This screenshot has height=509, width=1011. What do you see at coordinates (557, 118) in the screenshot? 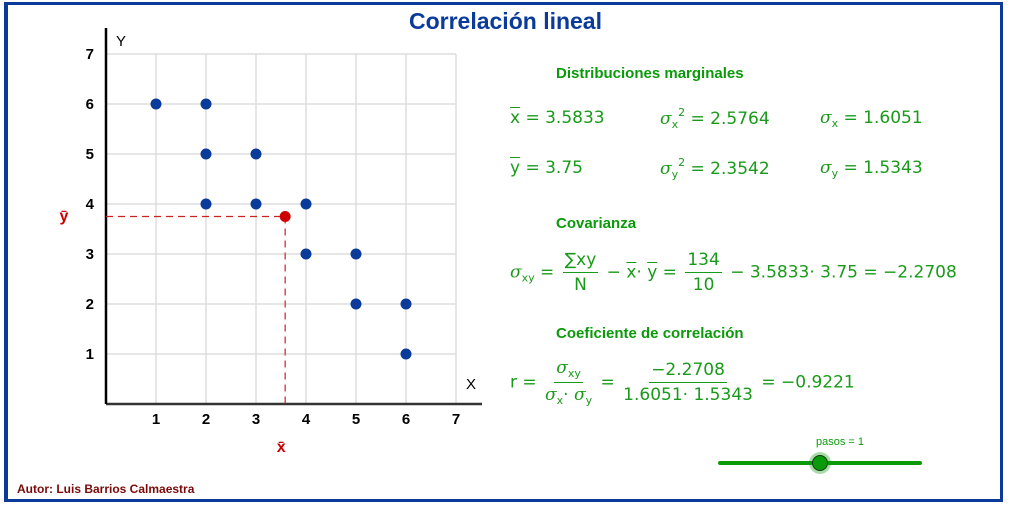
I see `x-mean: x = 3.5833` at bounding box center [557, 118].